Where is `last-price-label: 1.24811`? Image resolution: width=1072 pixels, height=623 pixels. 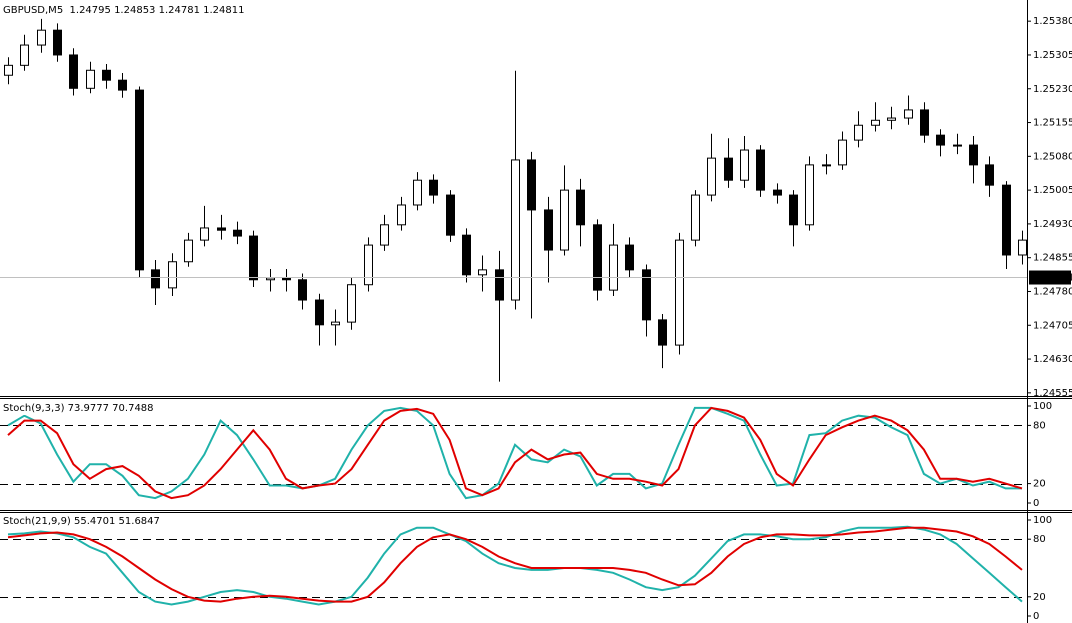 last-price-label: 1.24811 is located at coordinates (1052, 278).